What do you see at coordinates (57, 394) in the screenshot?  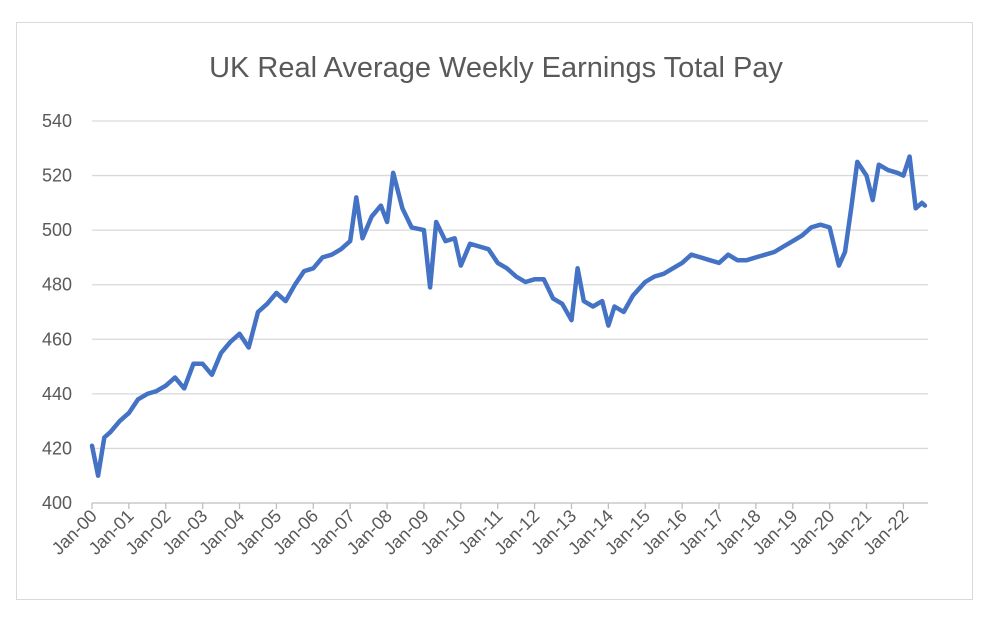 I see `y-tick-label: 440` at bounding box center [57, 394].